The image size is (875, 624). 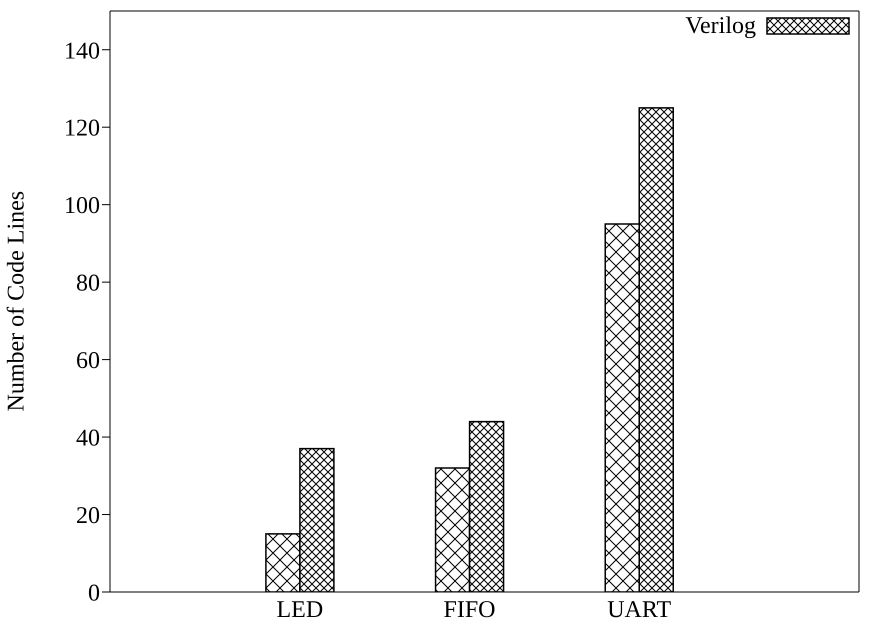 I want to click on y-axis-title: Number of Code Lines, so click(x=17, y=301).